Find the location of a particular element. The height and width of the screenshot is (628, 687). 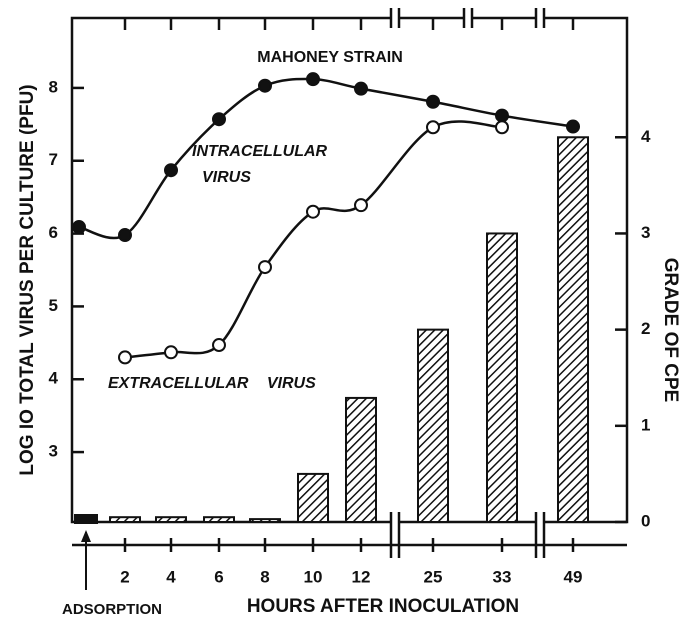

adsorption-arrowhead is located at coordinates (86, 536).